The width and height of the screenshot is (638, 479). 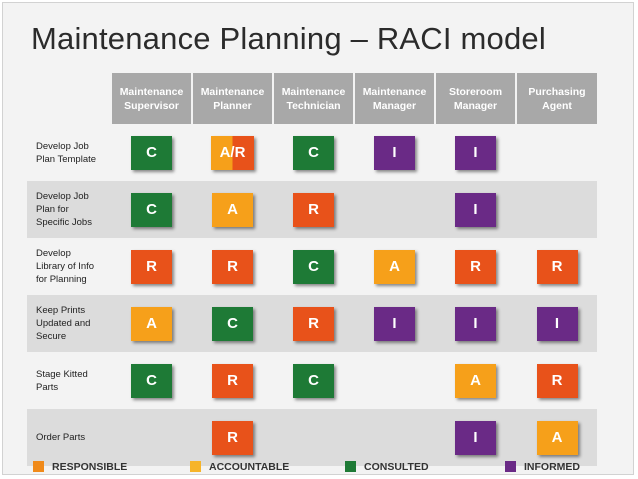 I want to click on role-header-line: Purchasing, so click(x=557, y=91).